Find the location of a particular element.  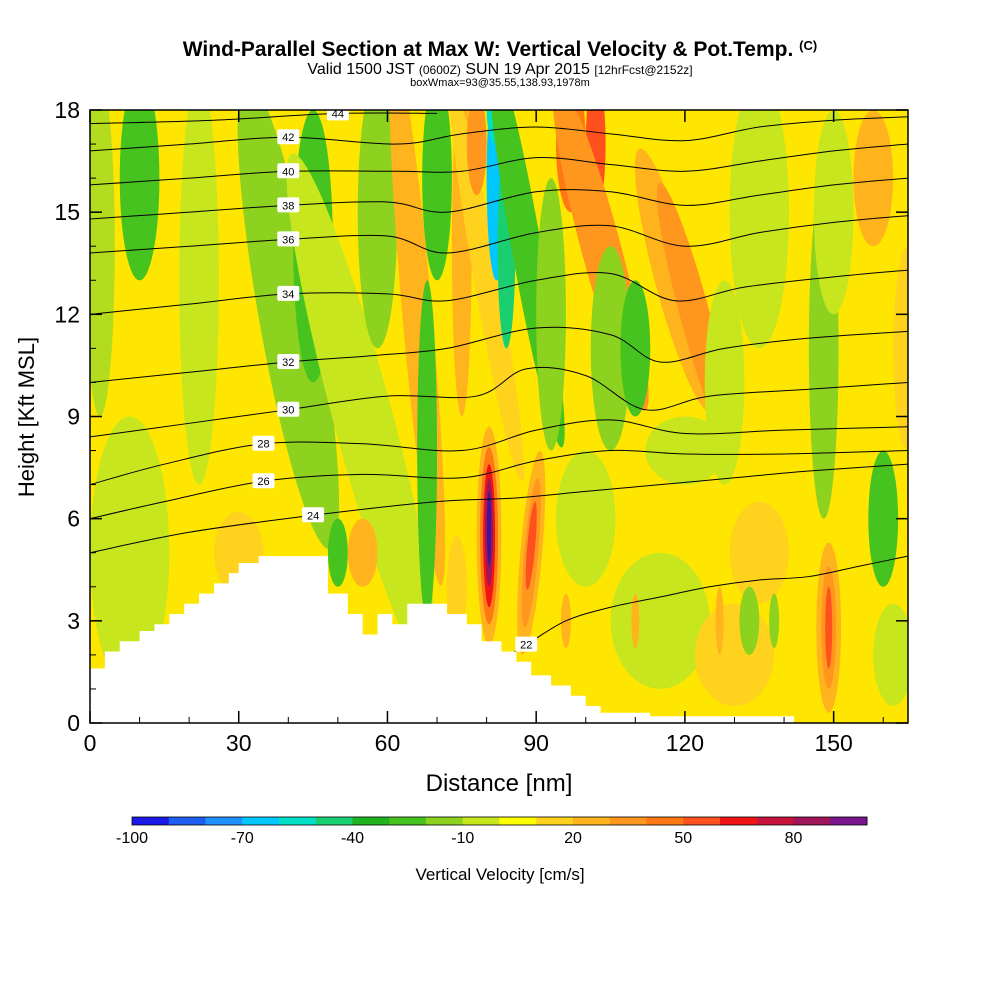

x-tick-label: 90 is located at coordinates (536, 743).